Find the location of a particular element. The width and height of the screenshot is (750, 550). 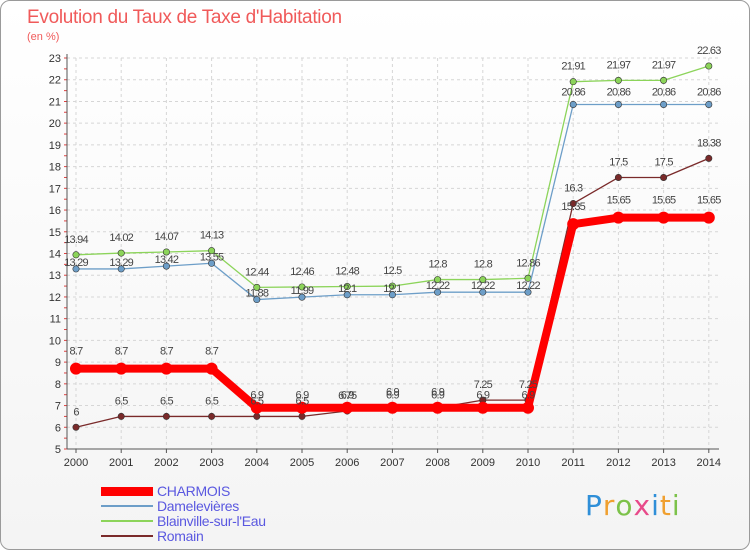

y-tick-label: 17 is located at coordinates (55, 189).